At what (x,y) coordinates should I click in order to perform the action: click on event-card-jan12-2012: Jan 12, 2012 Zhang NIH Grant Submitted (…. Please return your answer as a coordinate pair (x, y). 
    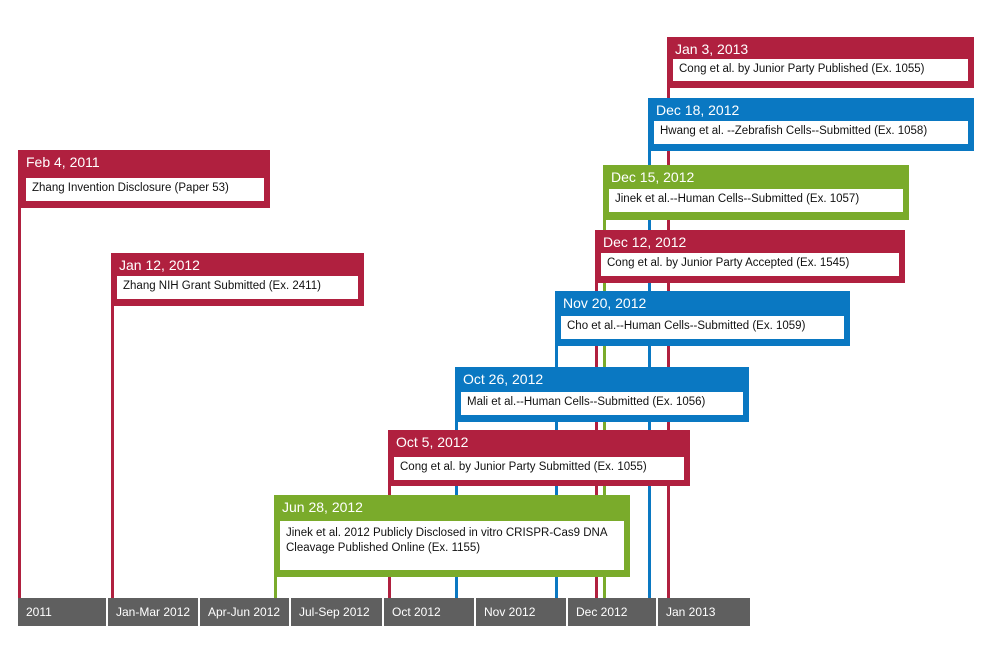
    Looking at the image, I should click on (237, 279).